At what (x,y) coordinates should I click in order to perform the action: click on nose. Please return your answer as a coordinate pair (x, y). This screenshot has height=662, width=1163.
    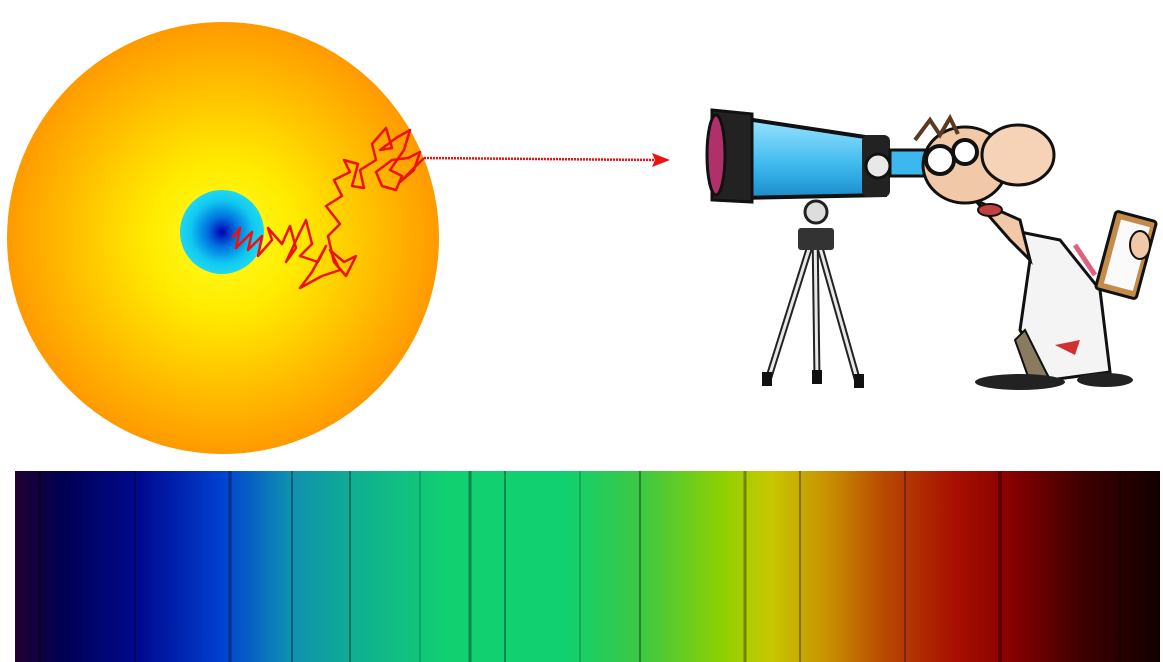
    Looking at the image, I should click on (1018, 155).